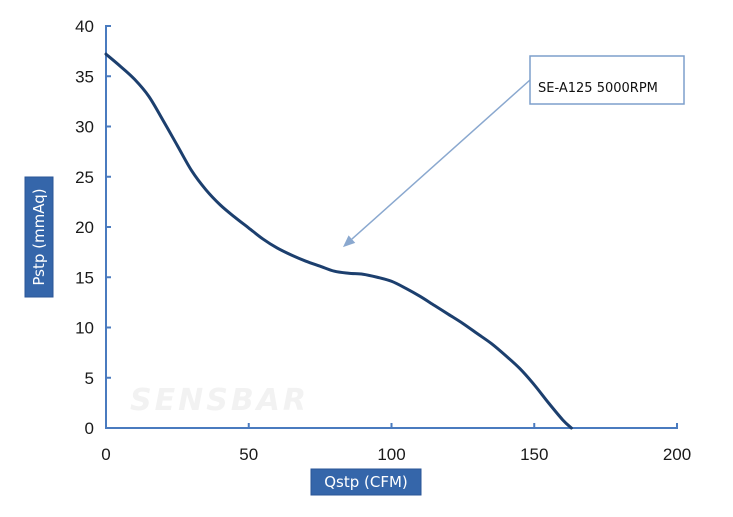 The image size is (733, 517). Describe the element at coordinates (219, 400) in the screenshot. I see `watermark-text: SENSBAR` at that location.